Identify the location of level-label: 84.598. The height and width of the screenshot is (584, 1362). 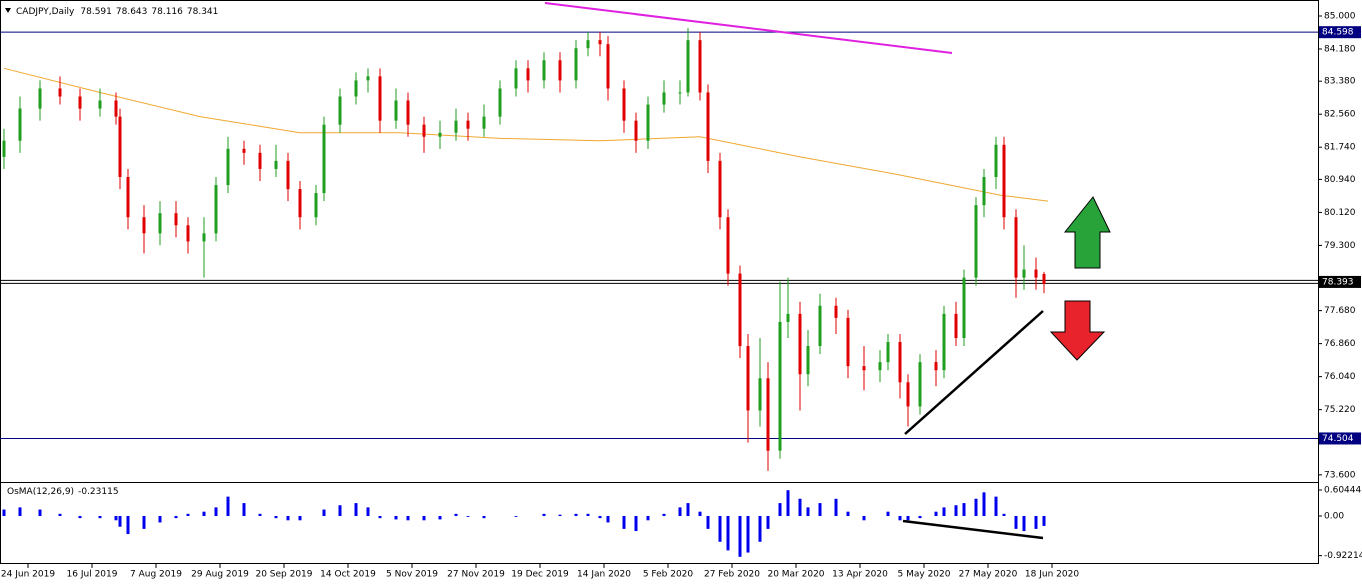
(1338, 33).